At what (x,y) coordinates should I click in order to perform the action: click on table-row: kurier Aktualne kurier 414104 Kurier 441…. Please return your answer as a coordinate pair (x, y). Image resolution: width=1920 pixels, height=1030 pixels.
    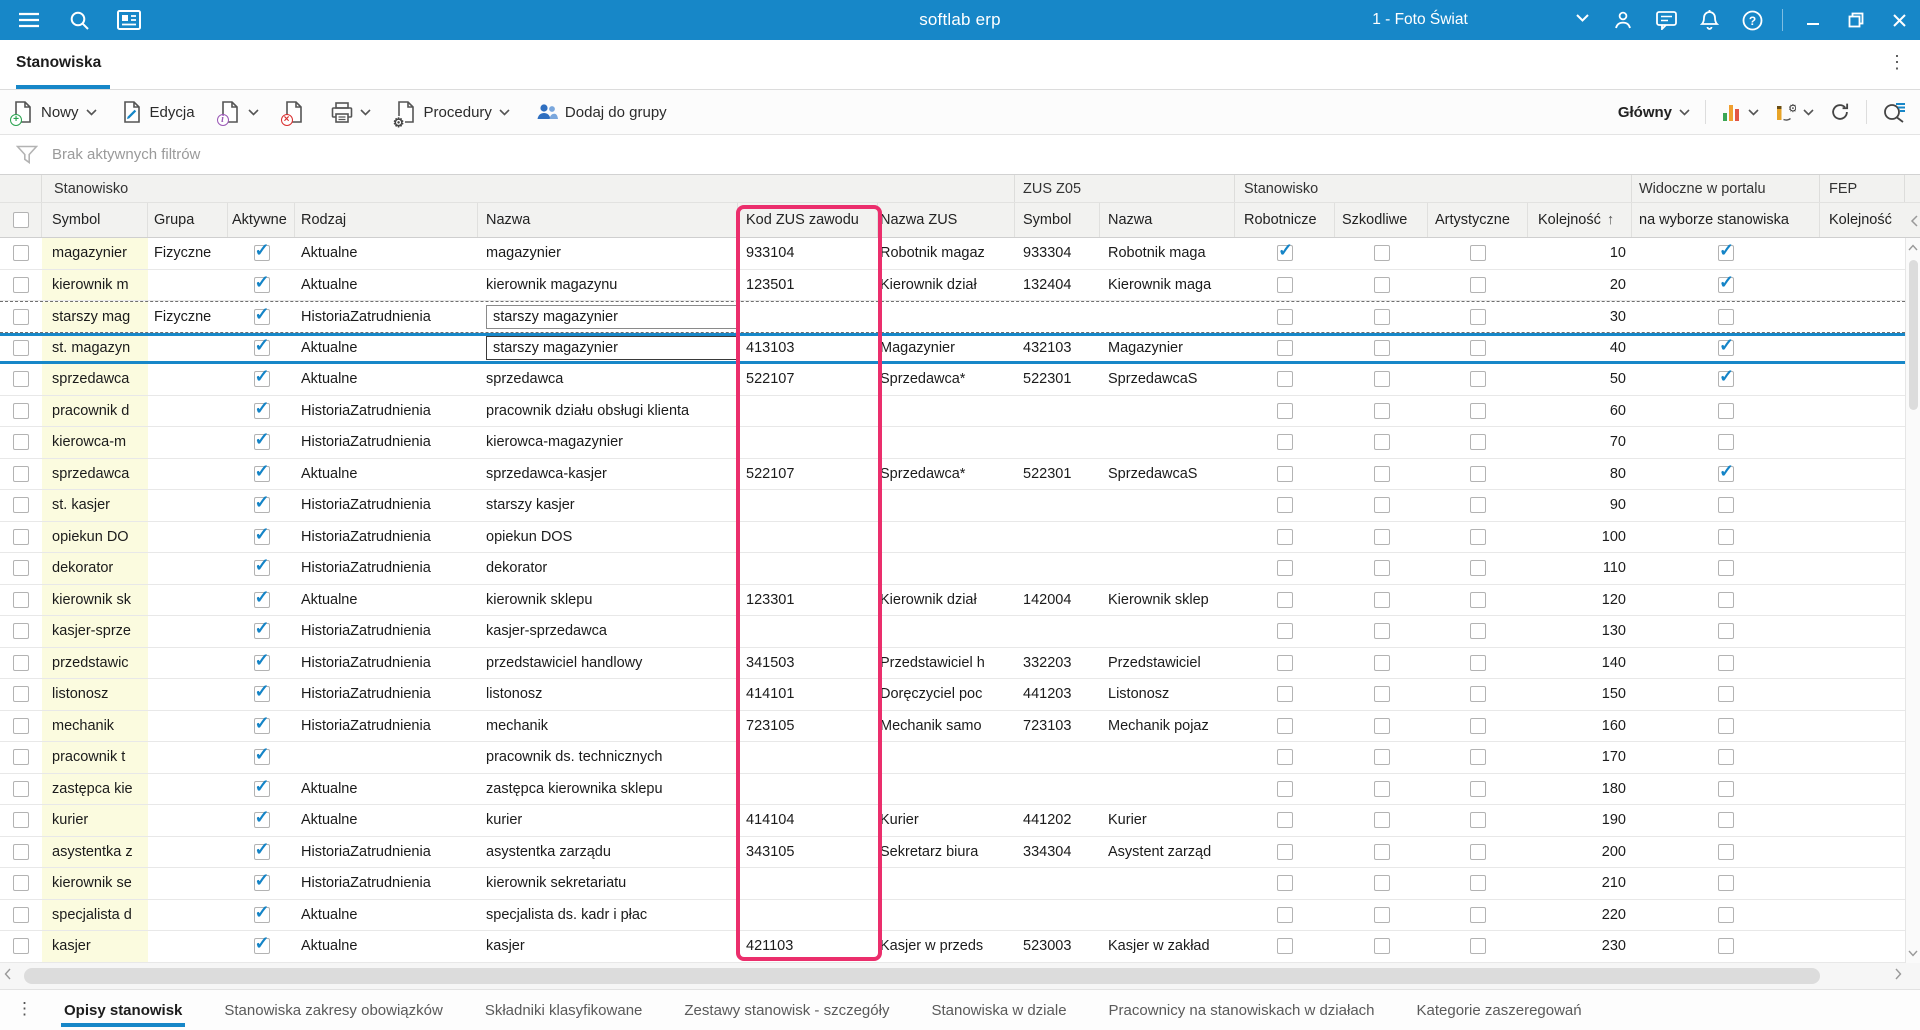
    Looking at the image, I should click on (952, 821).